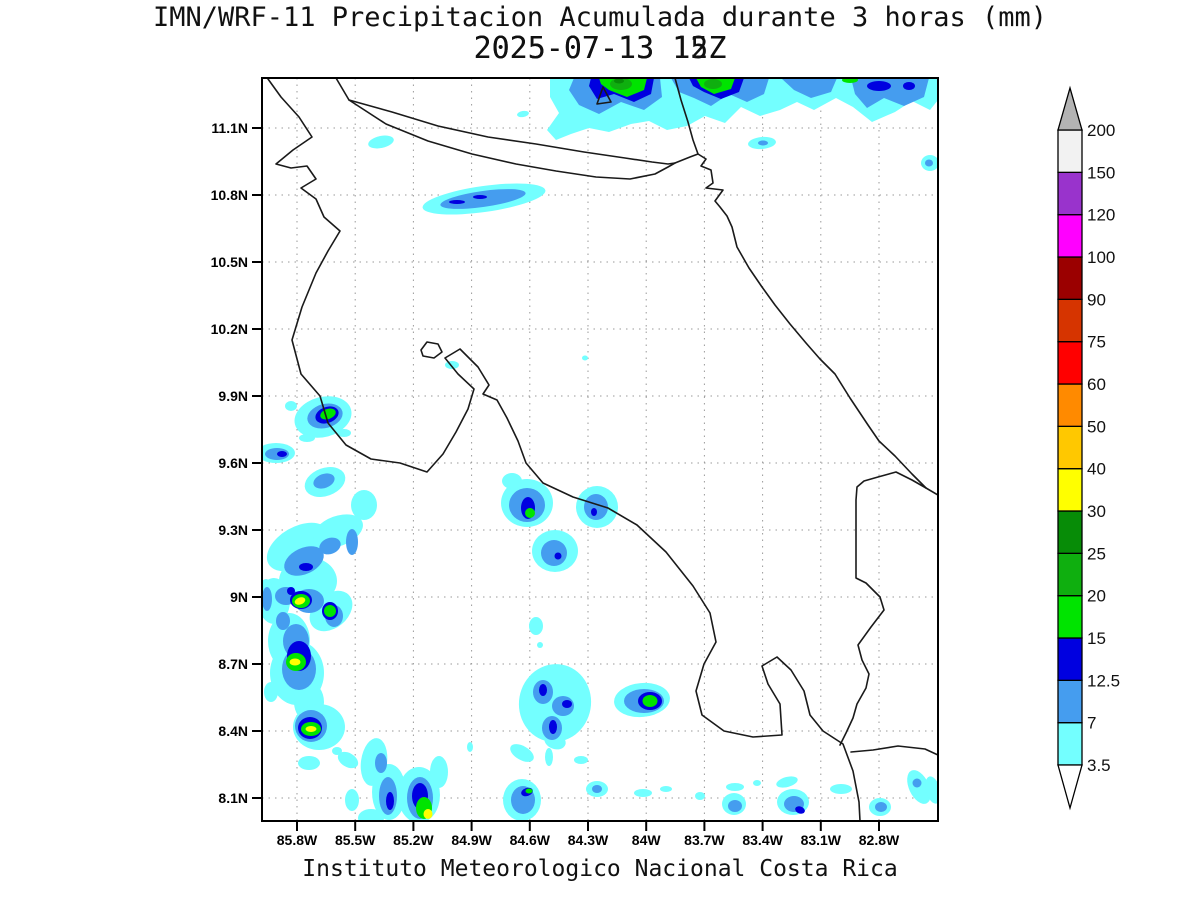 This screenshot has width=1200, height=900. Describe the element at coordinates (233, 530) in the screenshot. I see `lat-tick-label: 9.3N` at that location.